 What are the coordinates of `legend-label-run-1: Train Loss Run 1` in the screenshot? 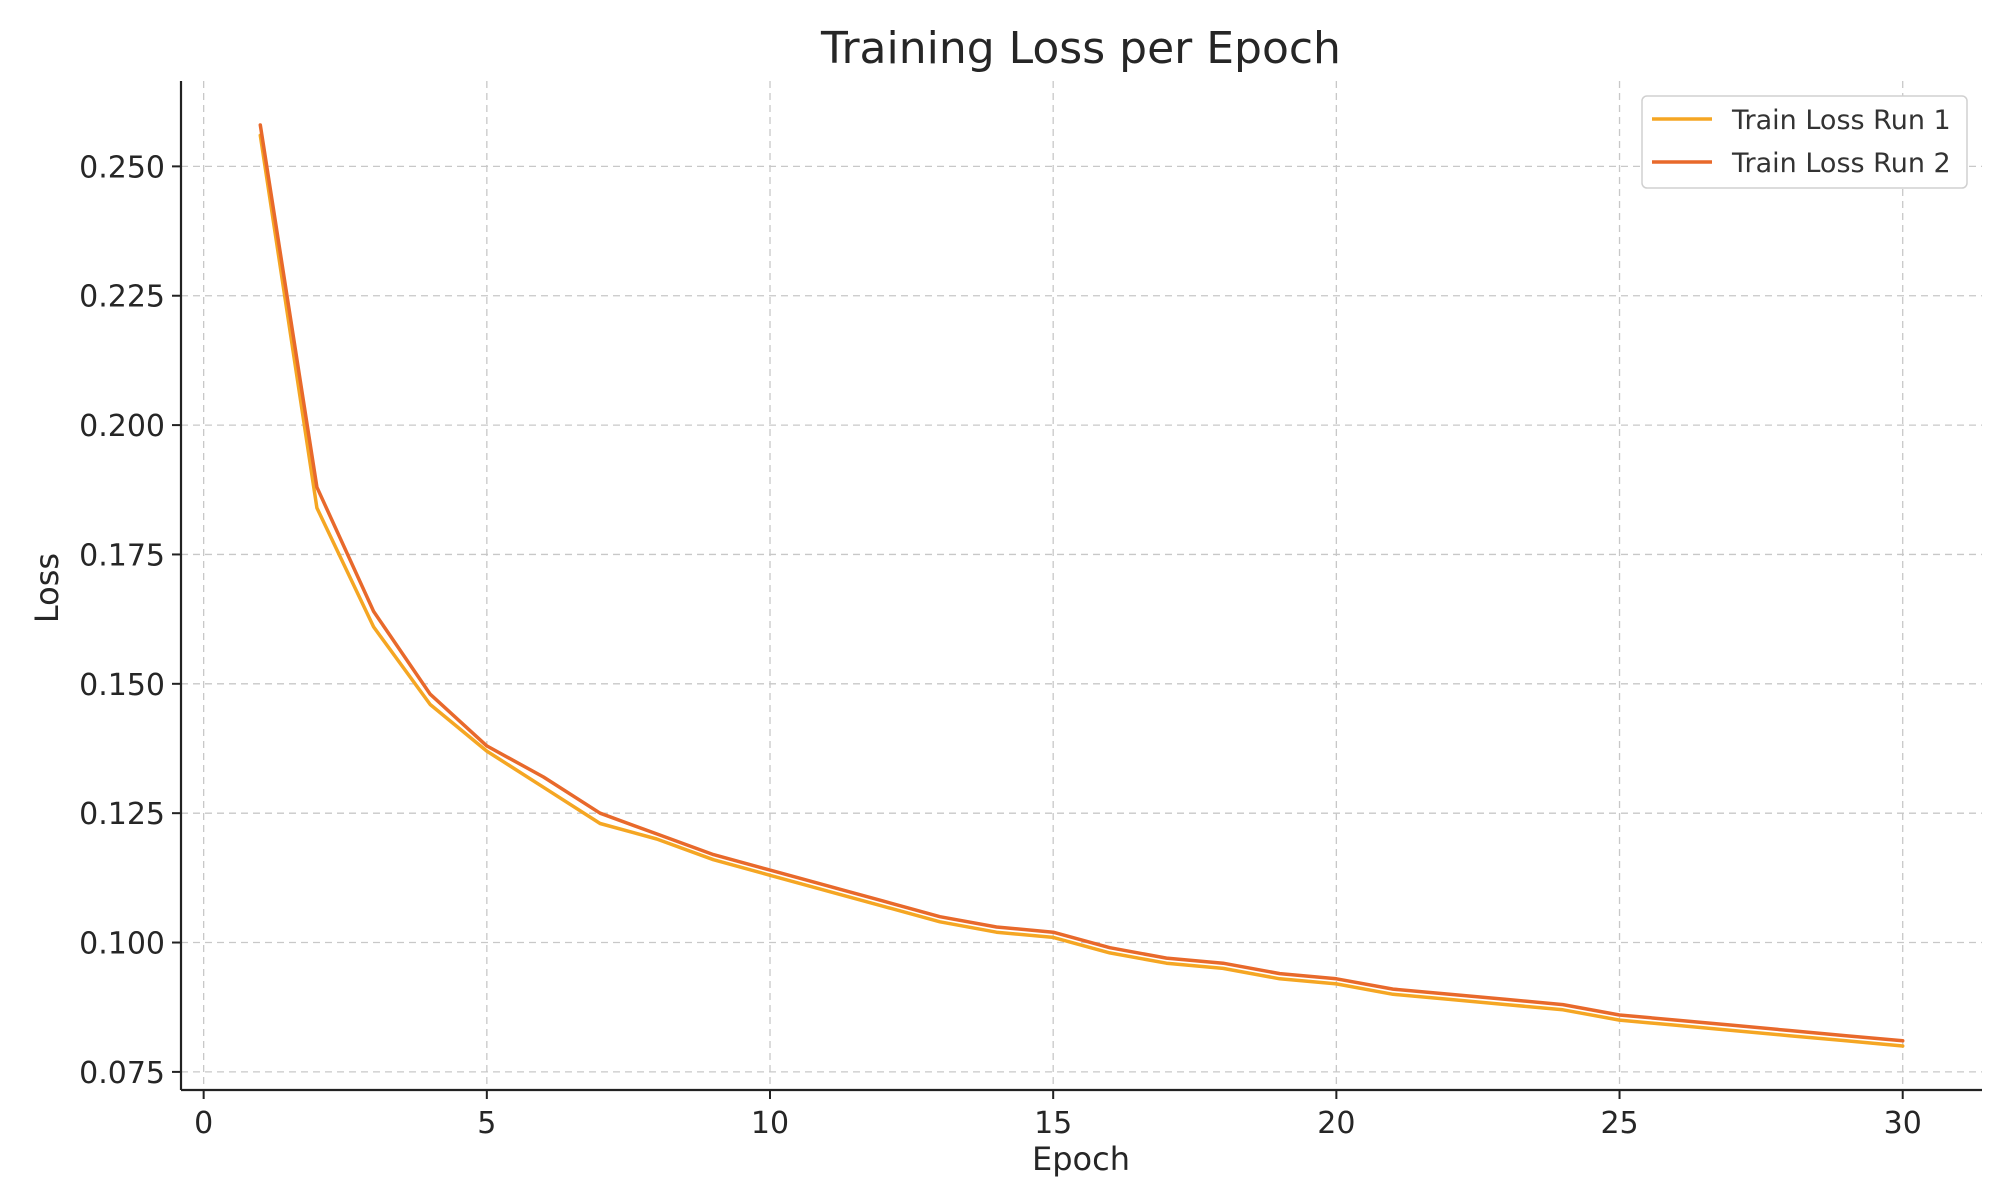 It's located at (1841, 120).